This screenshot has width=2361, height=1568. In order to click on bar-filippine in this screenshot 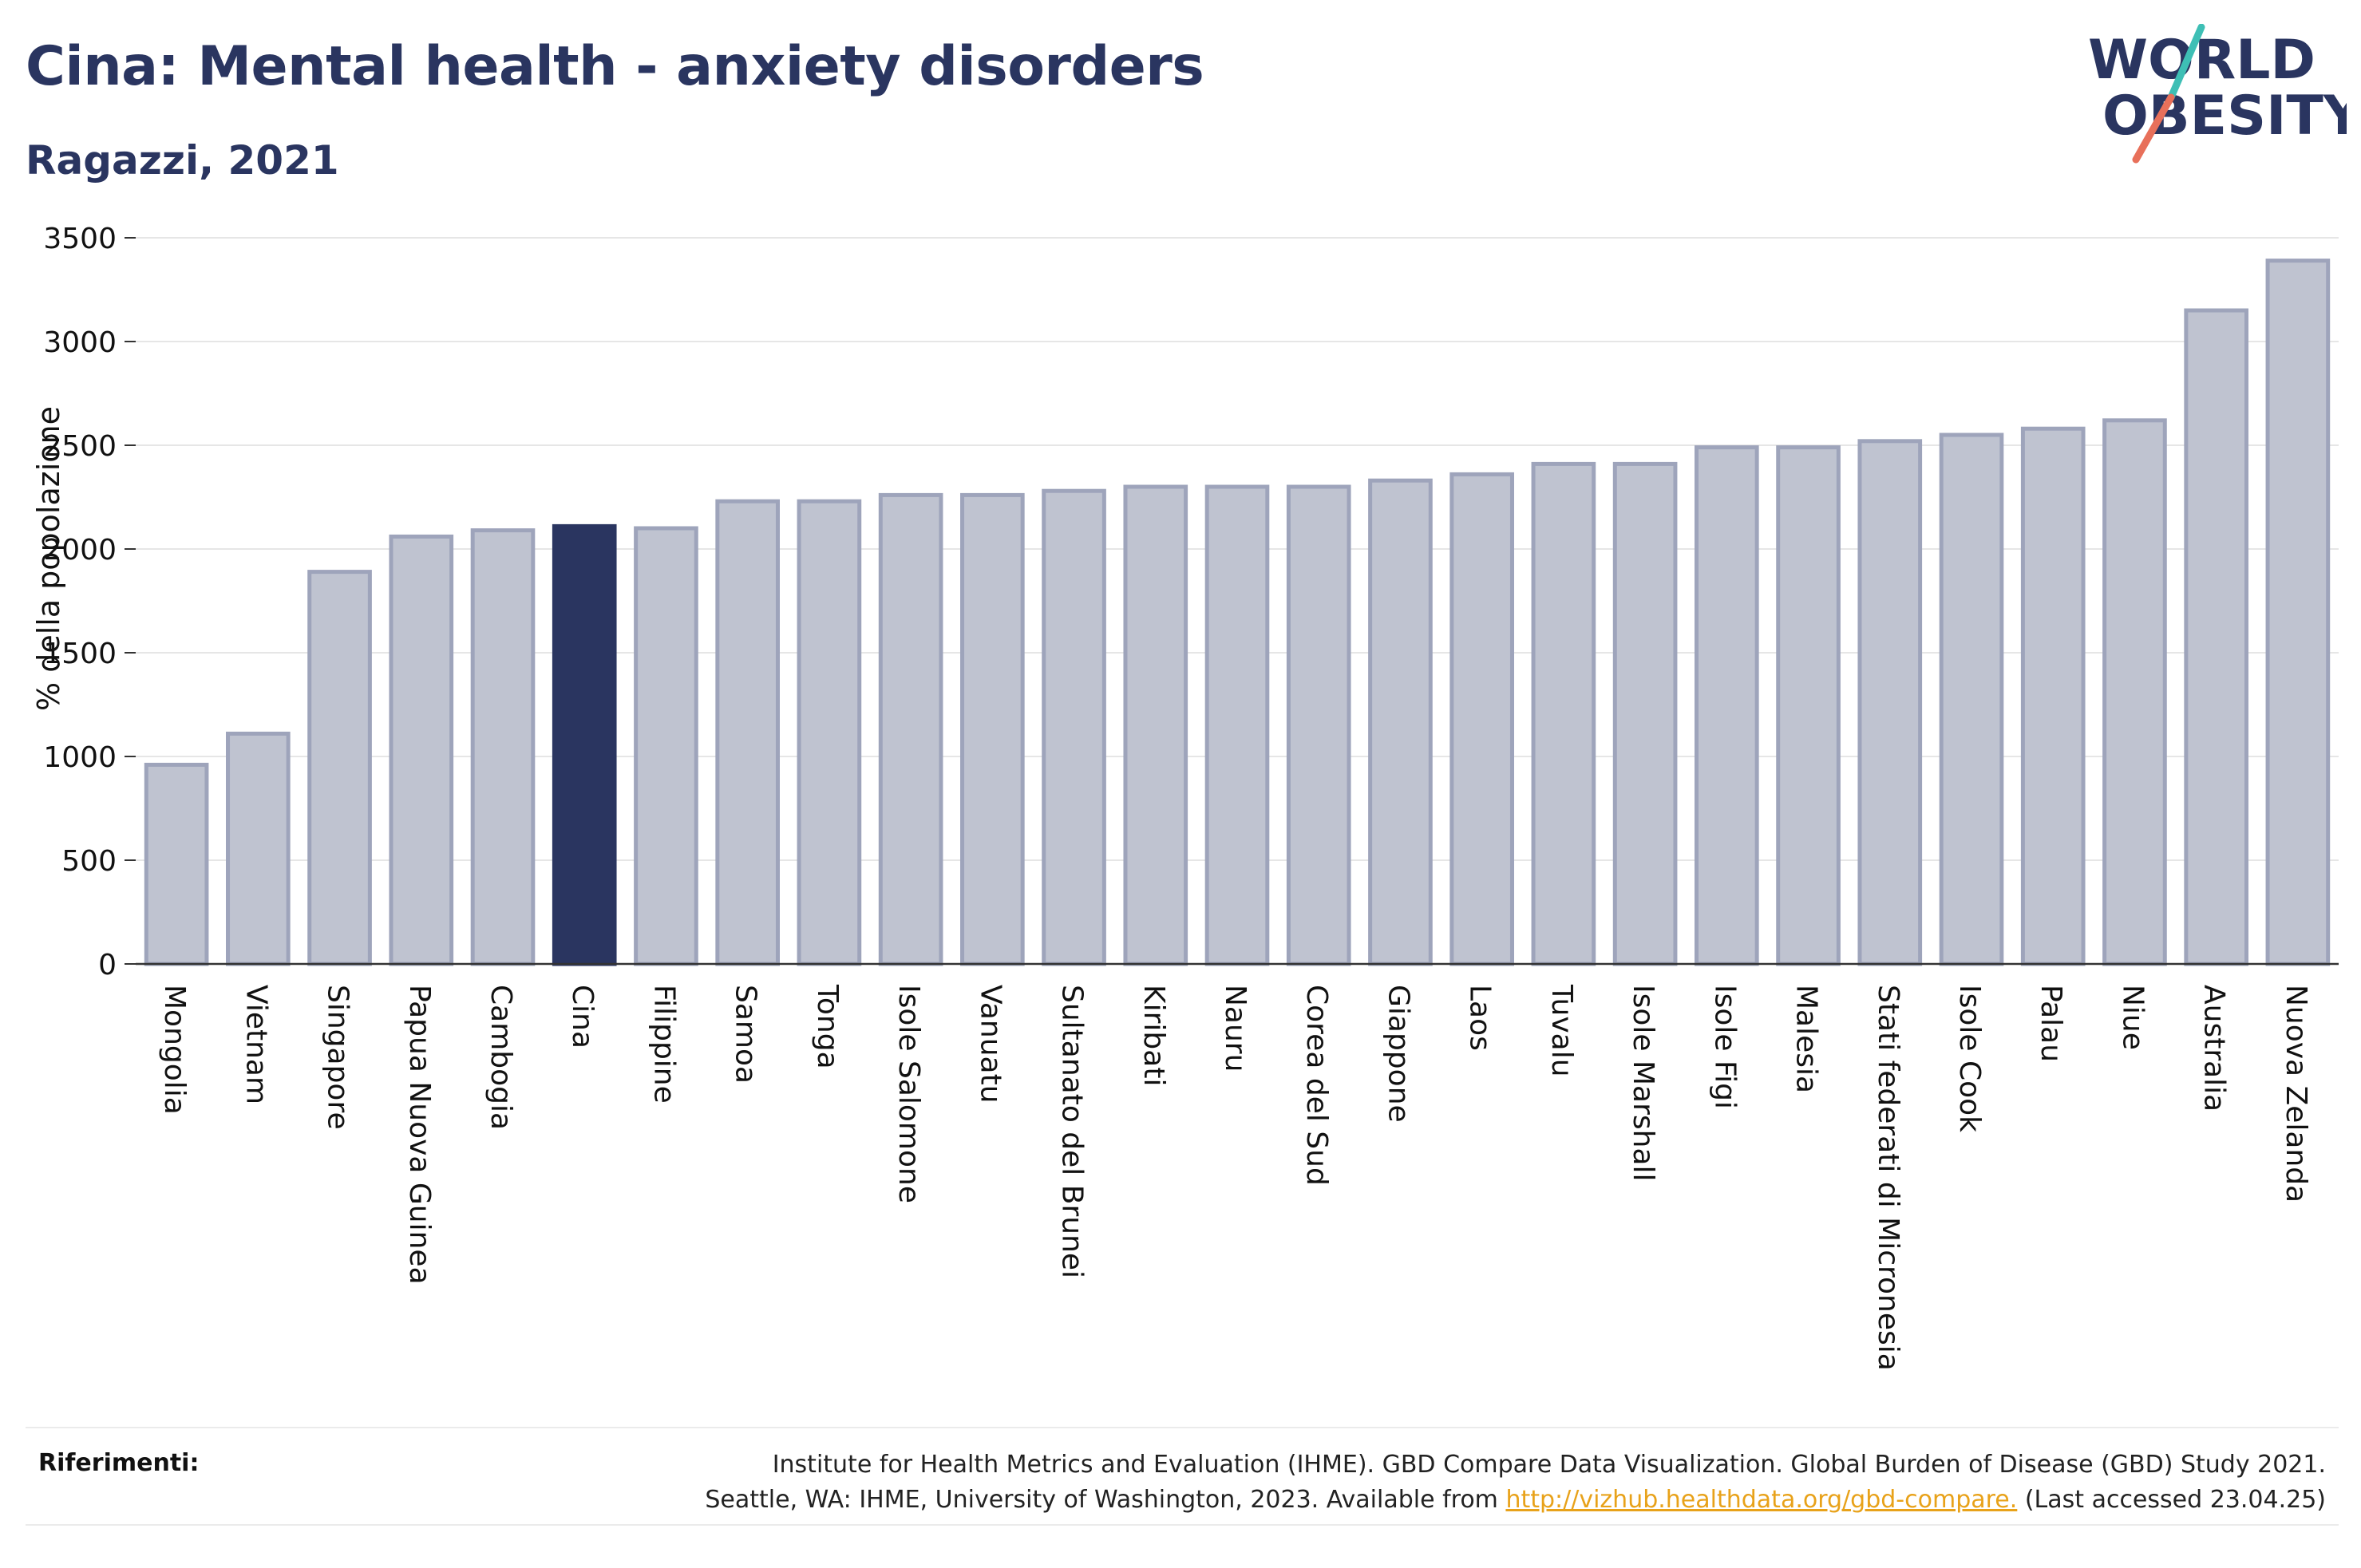, I will do `click(666, 746)`.